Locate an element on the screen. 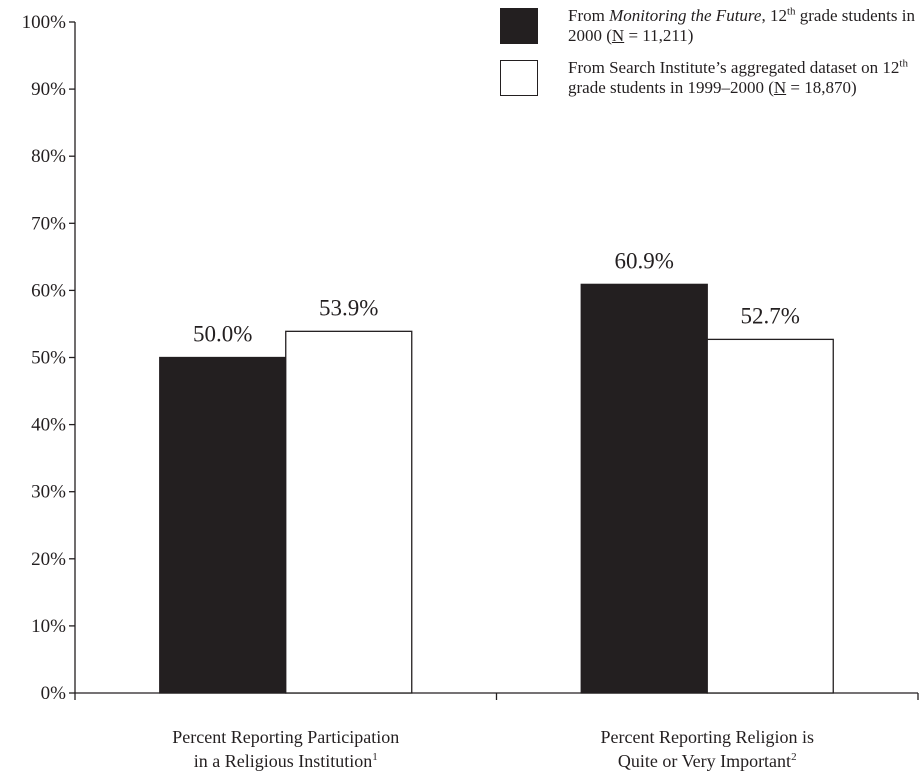 The height and width of the screenshot is (774, 922). category-footnote: 1 is located at coordinates (375, 757).